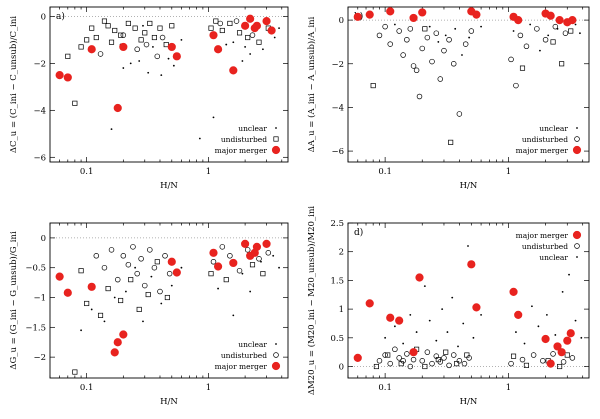 The width and height of the screenshot is (600, 419). I want to click on y-tick-label-c-3: −0.5, so click(35, 269).